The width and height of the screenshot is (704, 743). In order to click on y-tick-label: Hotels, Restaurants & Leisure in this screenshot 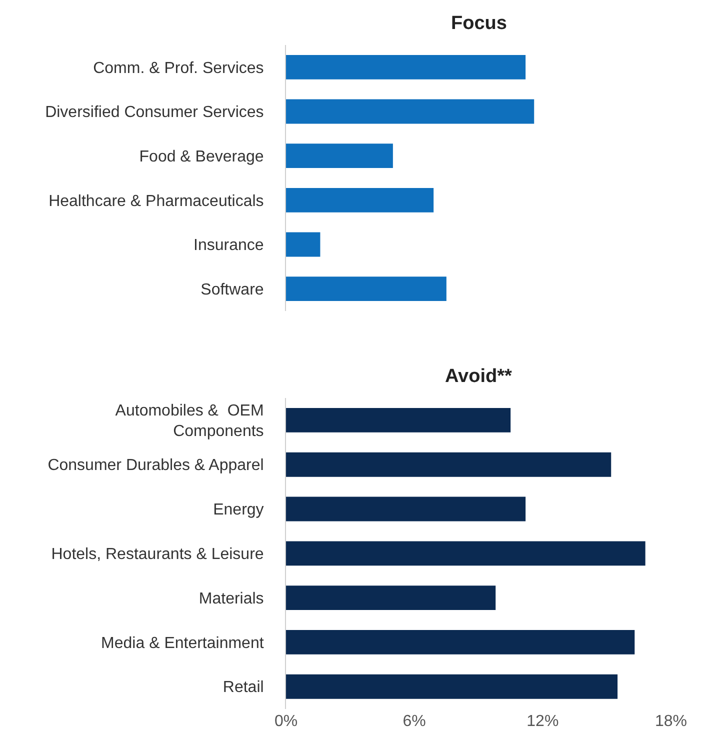, I will do `click(157, 555)`.